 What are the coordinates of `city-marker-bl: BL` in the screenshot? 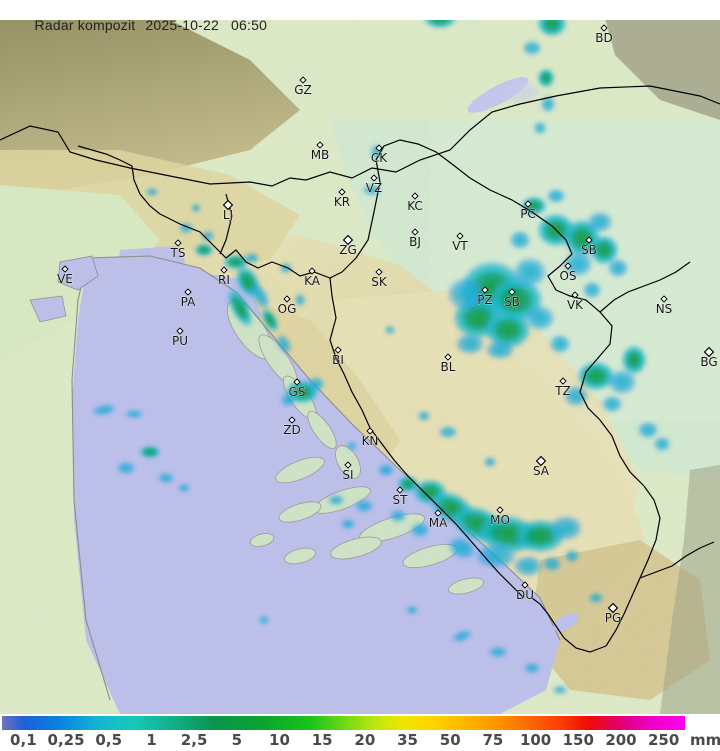 It's located at (448, 363).